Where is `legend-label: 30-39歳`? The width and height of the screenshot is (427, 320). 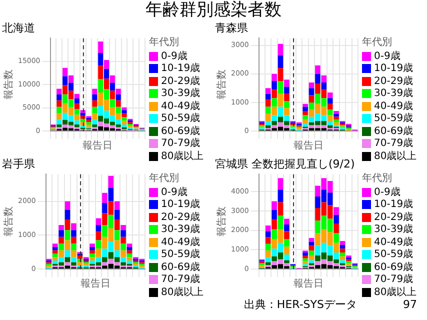
legend-label: 30-39歳 is located at coordinates (394, 94).